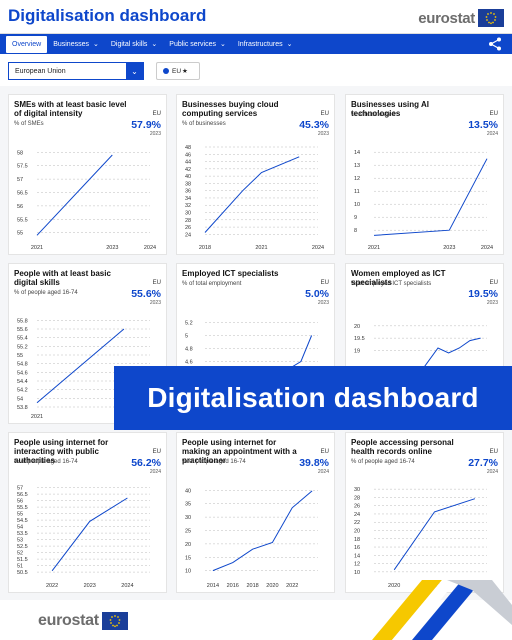  What do you see at coordinates (483, 294) in the screenshot?
I see `card-value: 19.5%` at bounding box center [483, 294].